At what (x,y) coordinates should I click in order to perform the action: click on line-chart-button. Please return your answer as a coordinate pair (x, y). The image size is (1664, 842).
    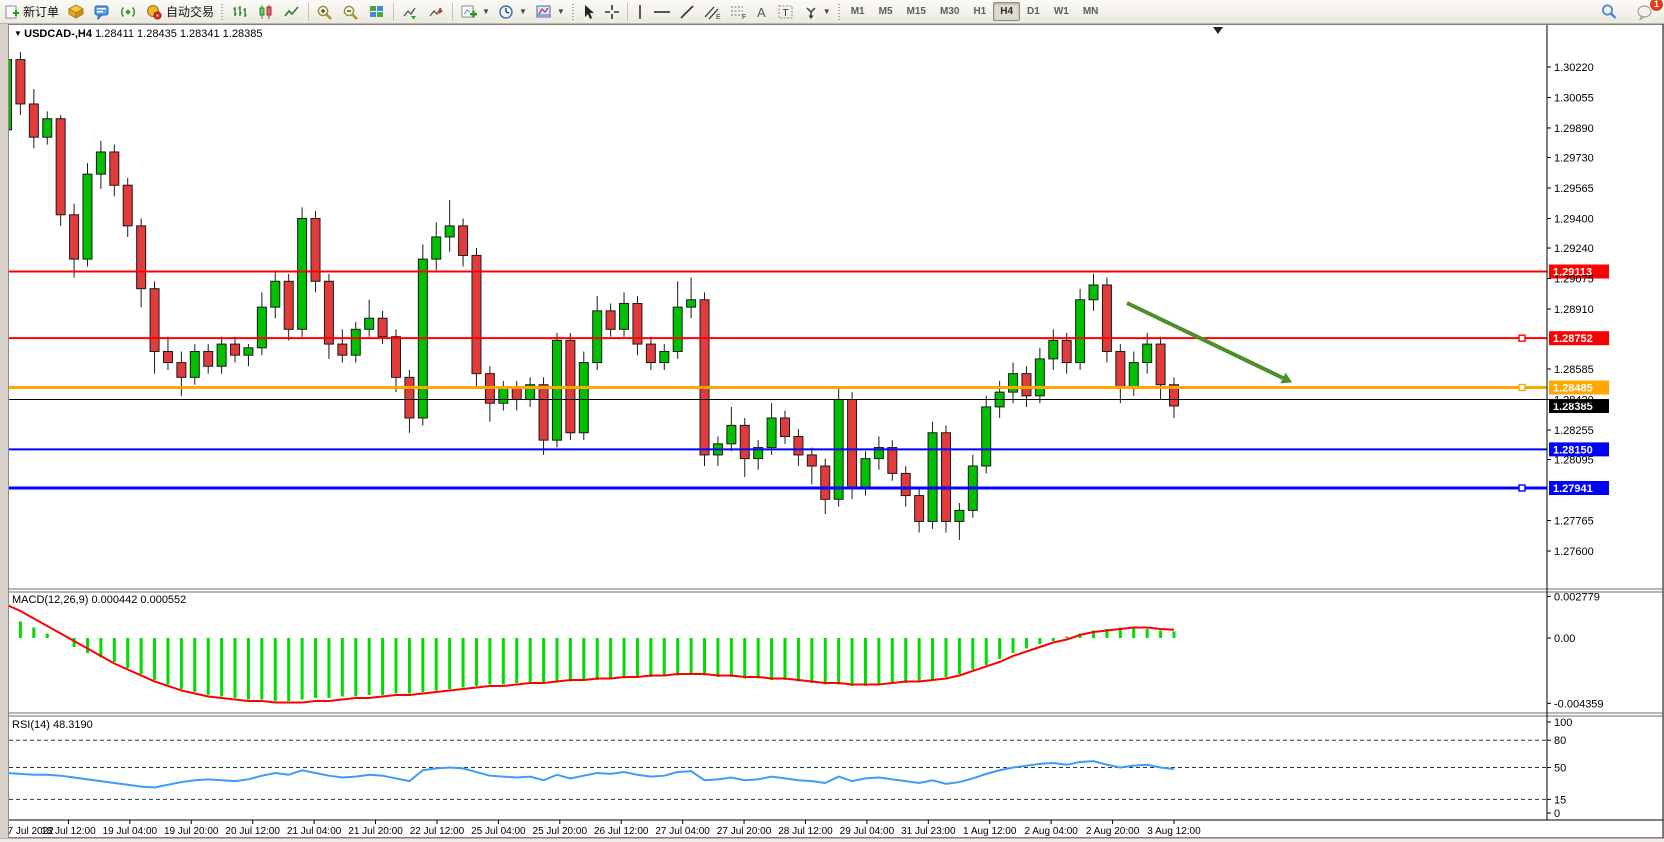
    Looking at the image, I should click on (292, 12).